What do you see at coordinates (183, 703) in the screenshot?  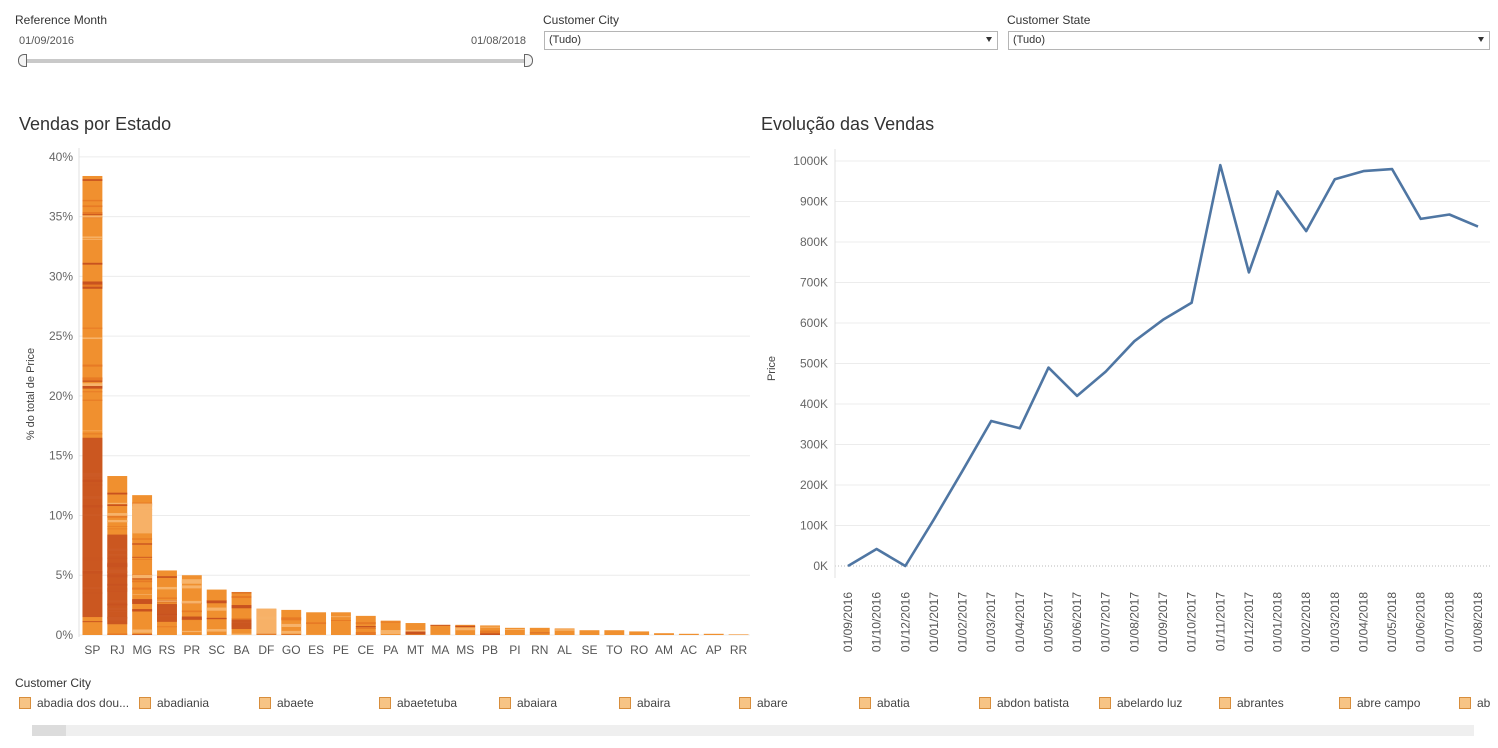 I see `legend-label: abadiania` at bounding box center [183, 703].